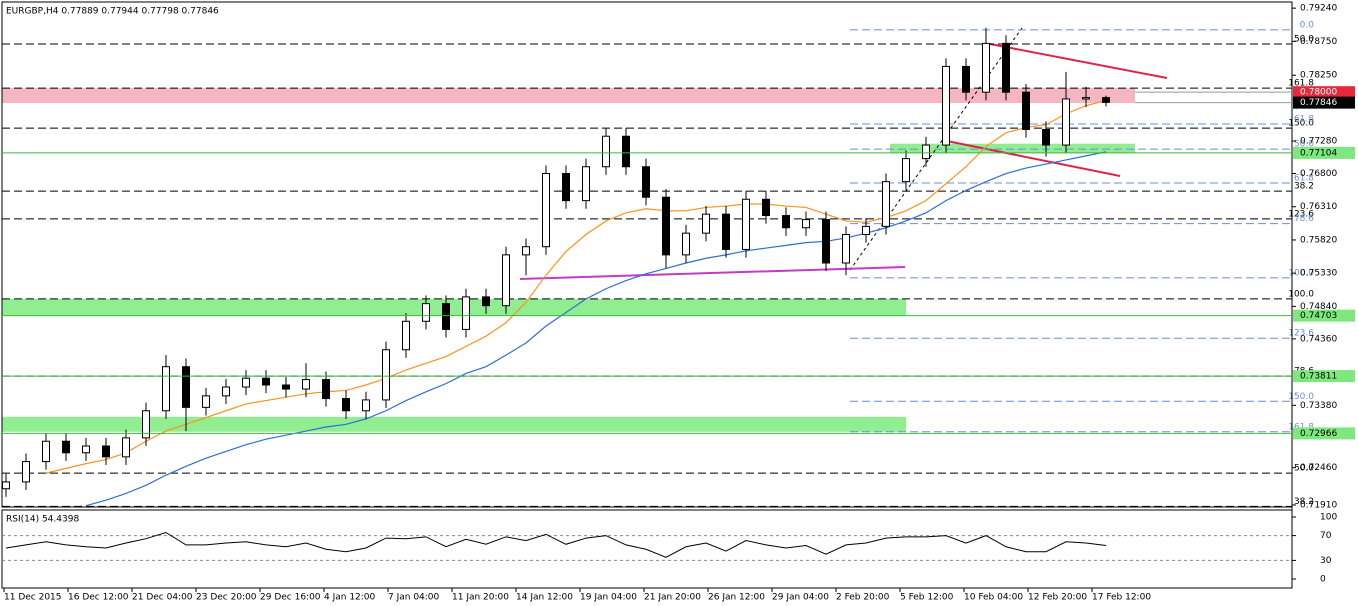 Image resolution: width=1358 pixels, height=606 pixels. I want to click on x-tick-label: 14 Jan 12:00, so click(544, 598).